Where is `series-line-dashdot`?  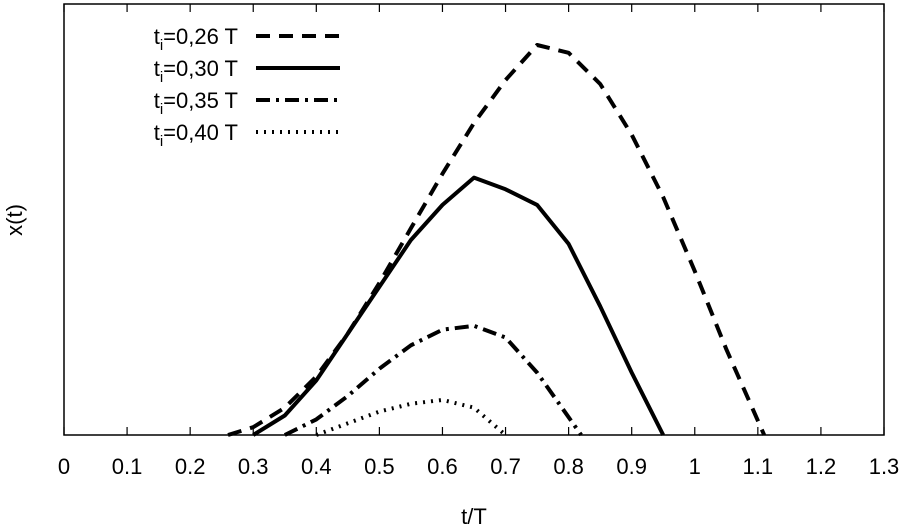
series-line-dashdot is located at coordinates (433, 380).